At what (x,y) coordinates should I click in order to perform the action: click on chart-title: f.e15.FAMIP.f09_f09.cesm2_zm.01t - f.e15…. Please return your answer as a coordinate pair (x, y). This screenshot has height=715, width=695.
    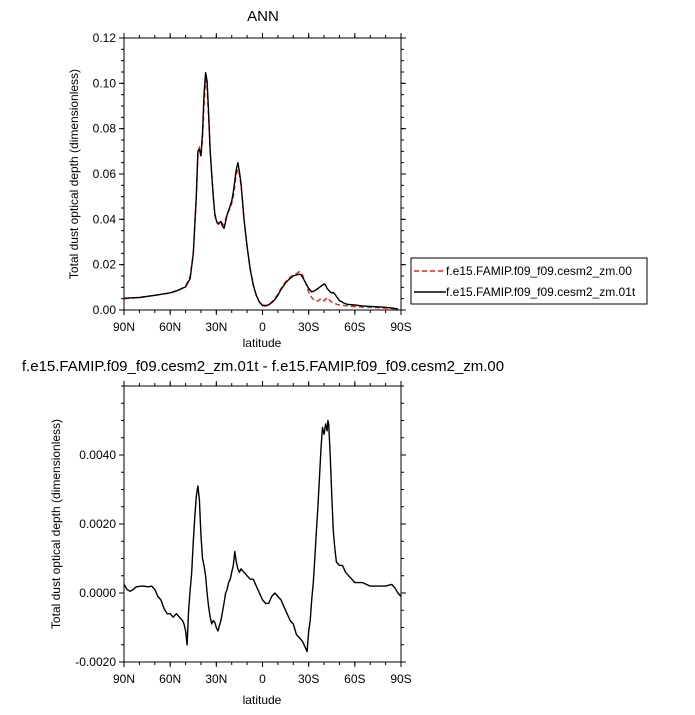
    Looking at the image, I should click on (263, 366).